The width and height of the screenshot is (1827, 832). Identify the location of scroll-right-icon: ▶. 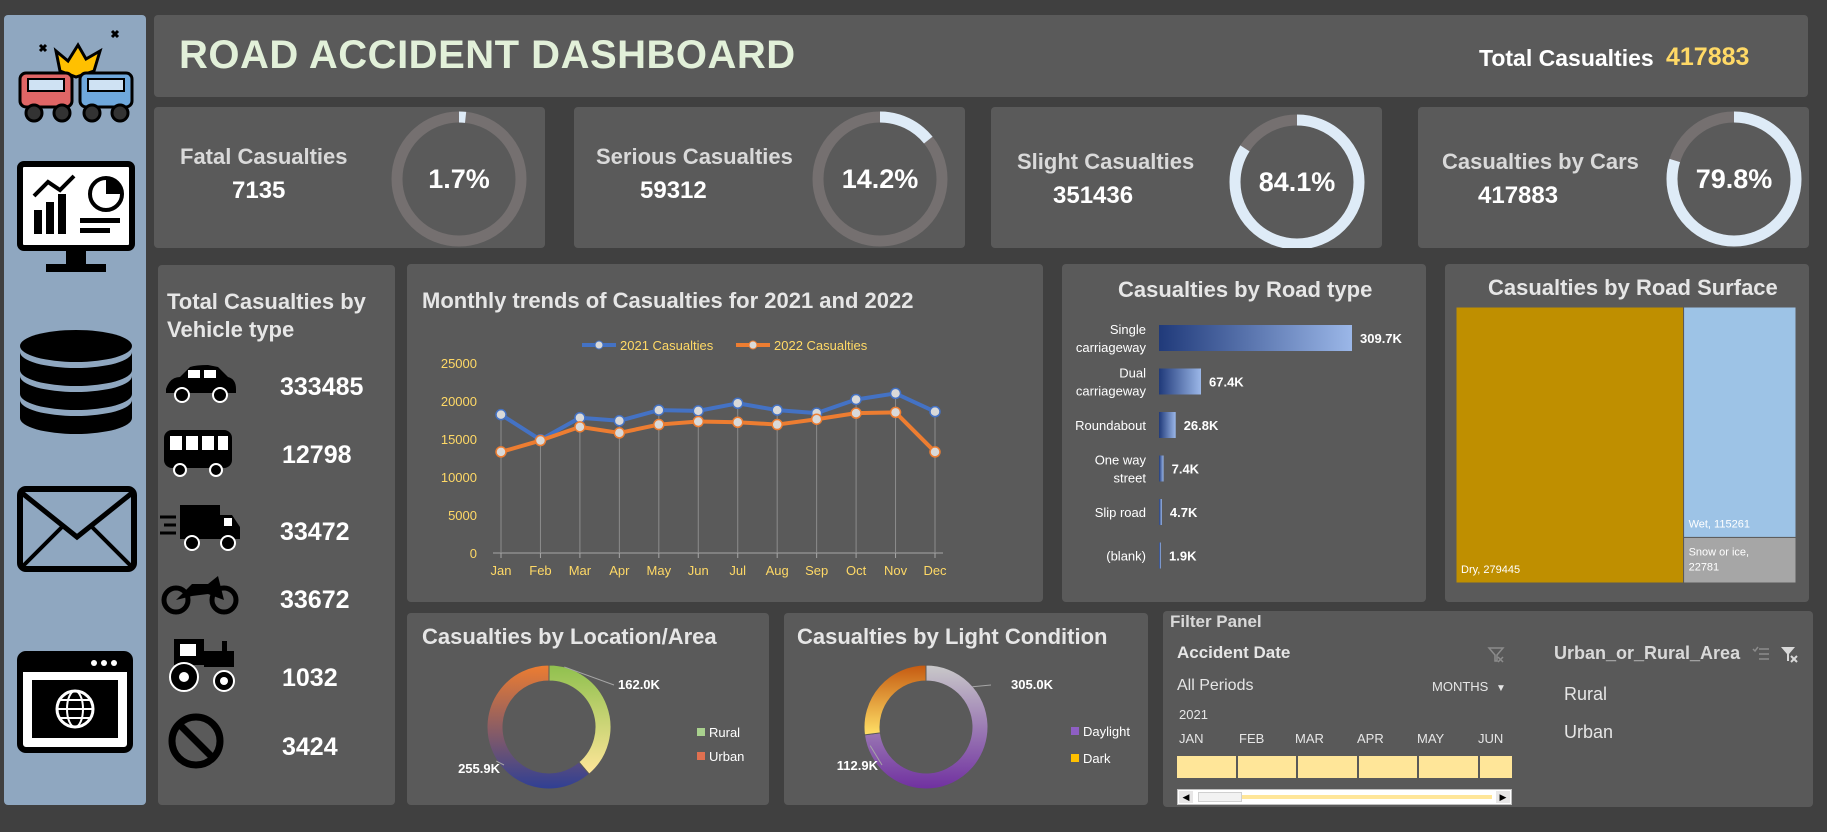
(1503, 797).